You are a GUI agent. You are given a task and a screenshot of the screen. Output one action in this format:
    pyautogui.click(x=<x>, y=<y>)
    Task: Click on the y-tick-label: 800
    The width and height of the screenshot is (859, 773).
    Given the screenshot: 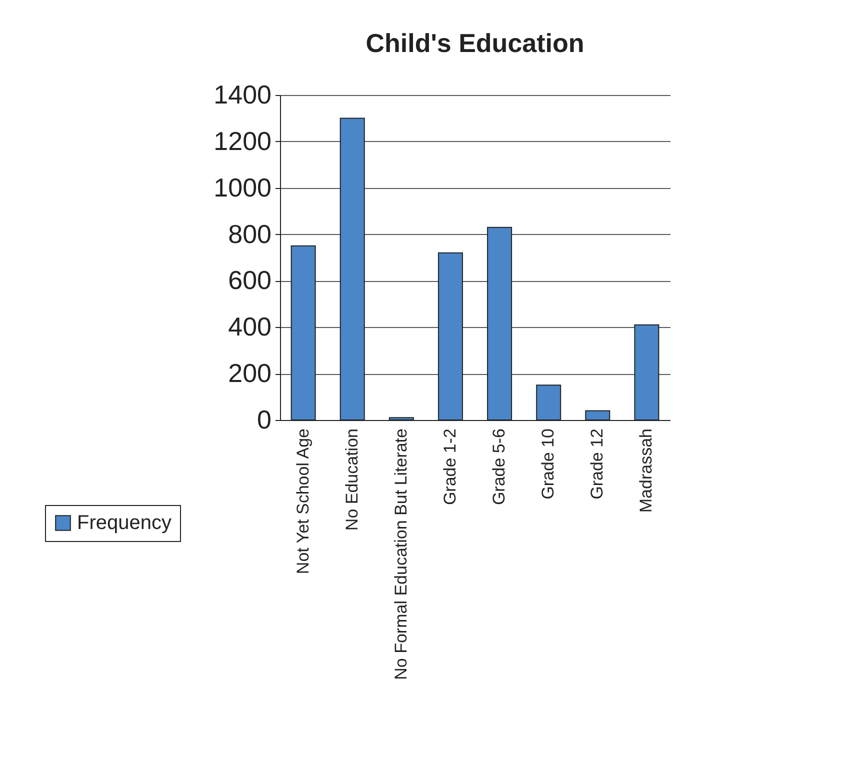 What is the action you would take?
    pyautogui.click(x=250, y=233)
    